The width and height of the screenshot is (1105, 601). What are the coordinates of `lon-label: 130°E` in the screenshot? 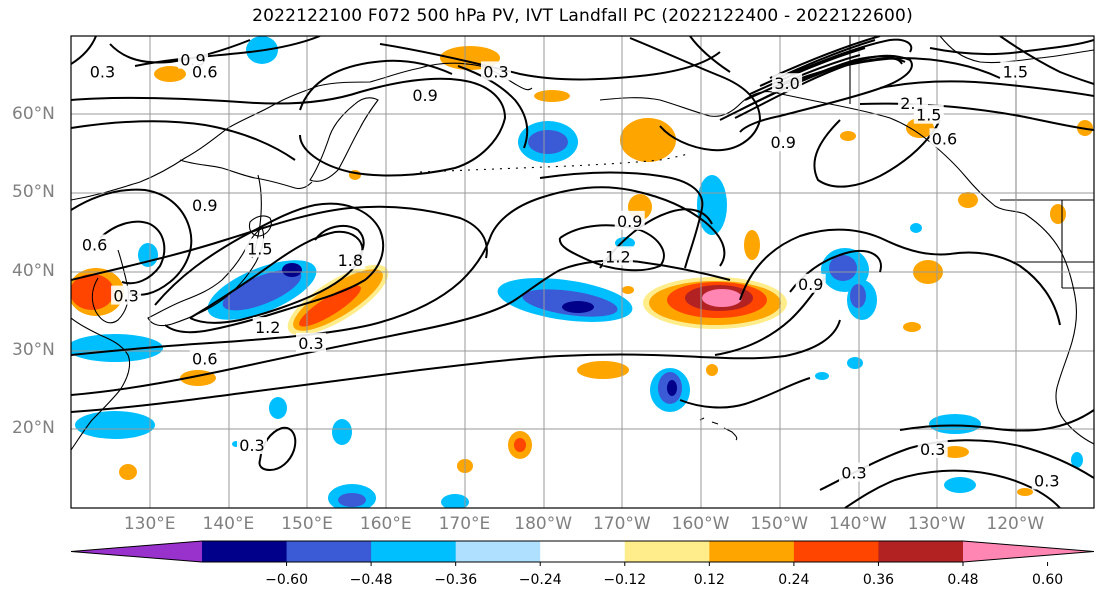 It's located at (149, 524).